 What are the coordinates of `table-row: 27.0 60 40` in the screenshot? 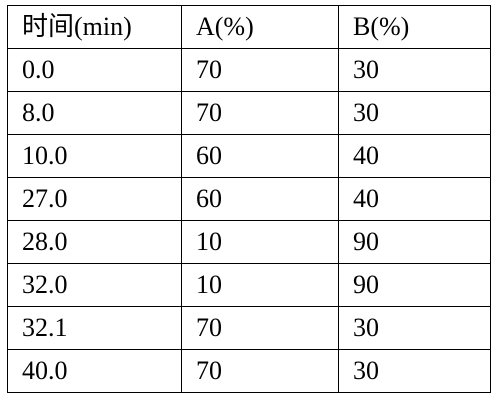 It's located at (249, 199).